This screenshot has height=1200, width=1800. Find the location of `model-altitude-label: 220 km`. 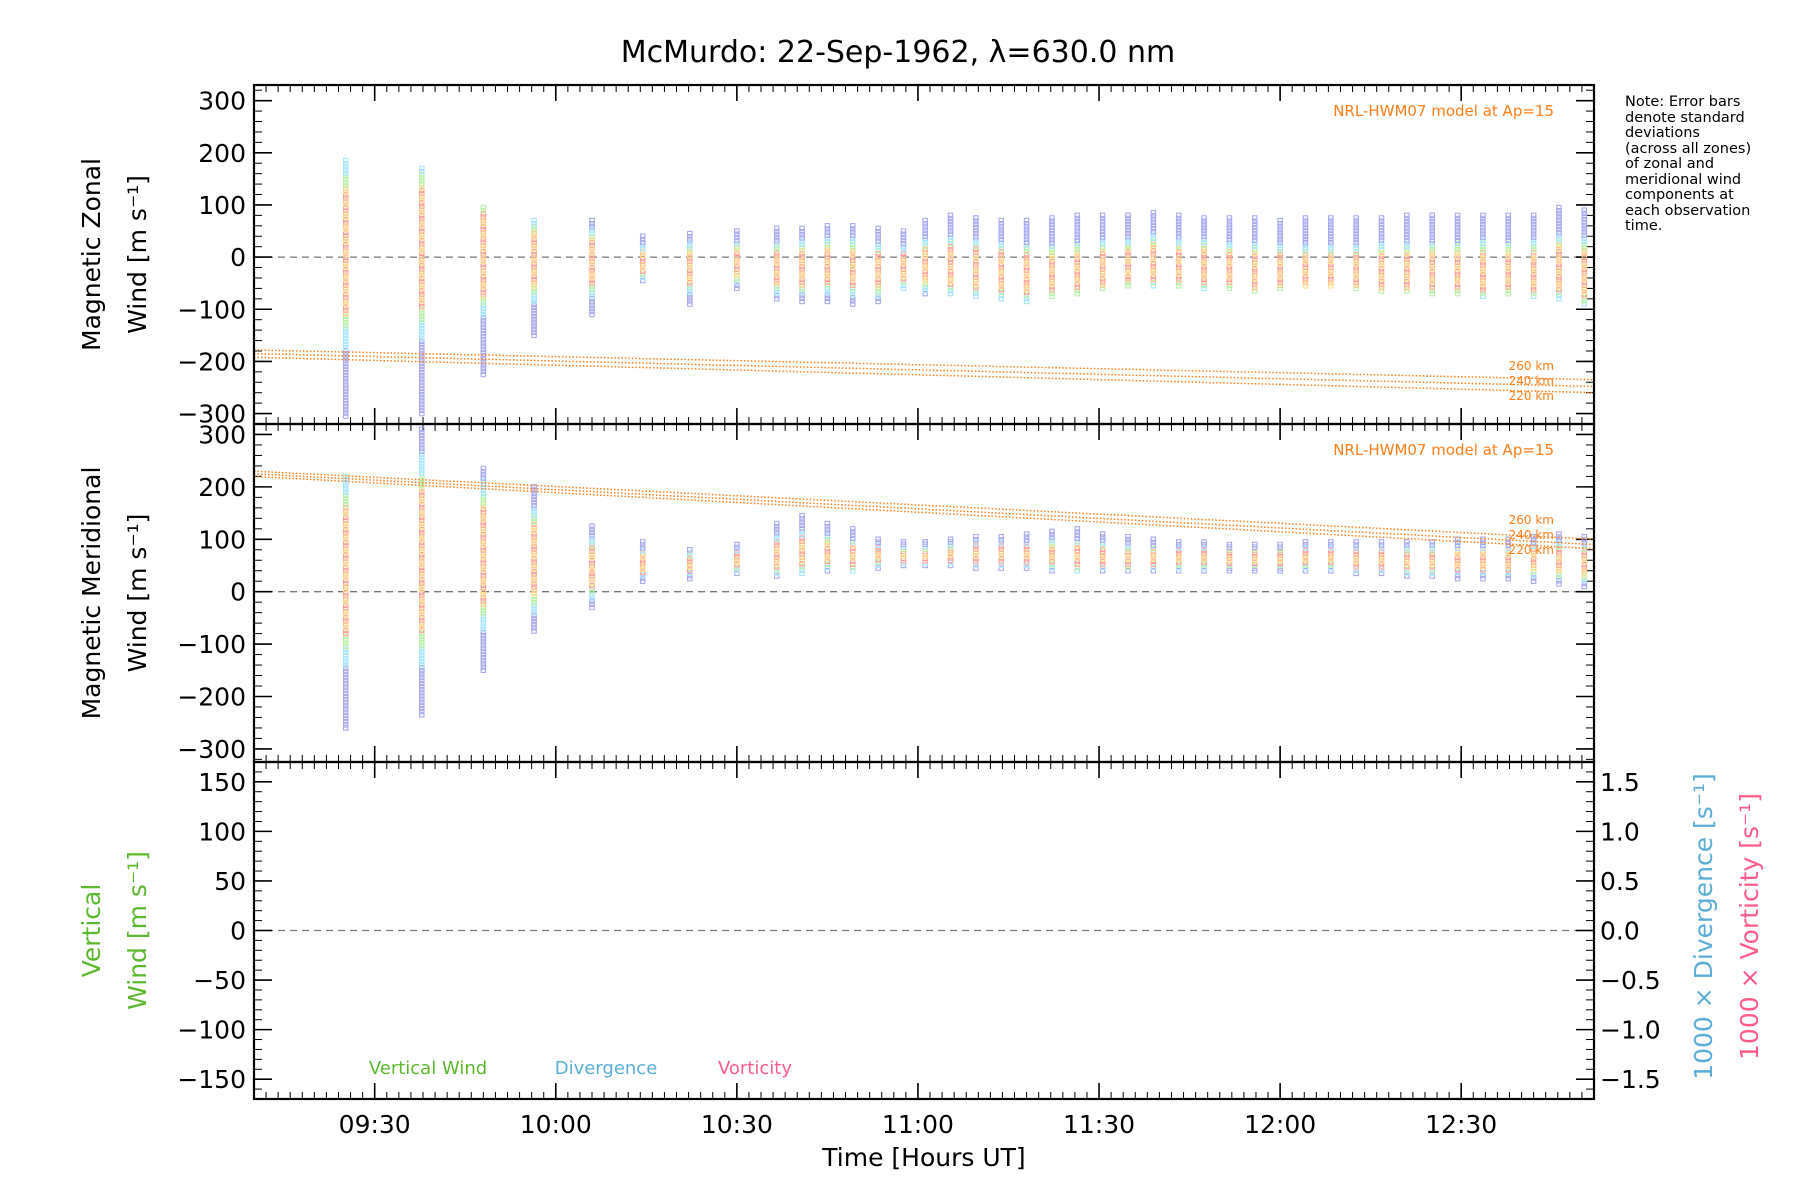

model-altitude-label: 220 km is located at coordinates (1531, 550).